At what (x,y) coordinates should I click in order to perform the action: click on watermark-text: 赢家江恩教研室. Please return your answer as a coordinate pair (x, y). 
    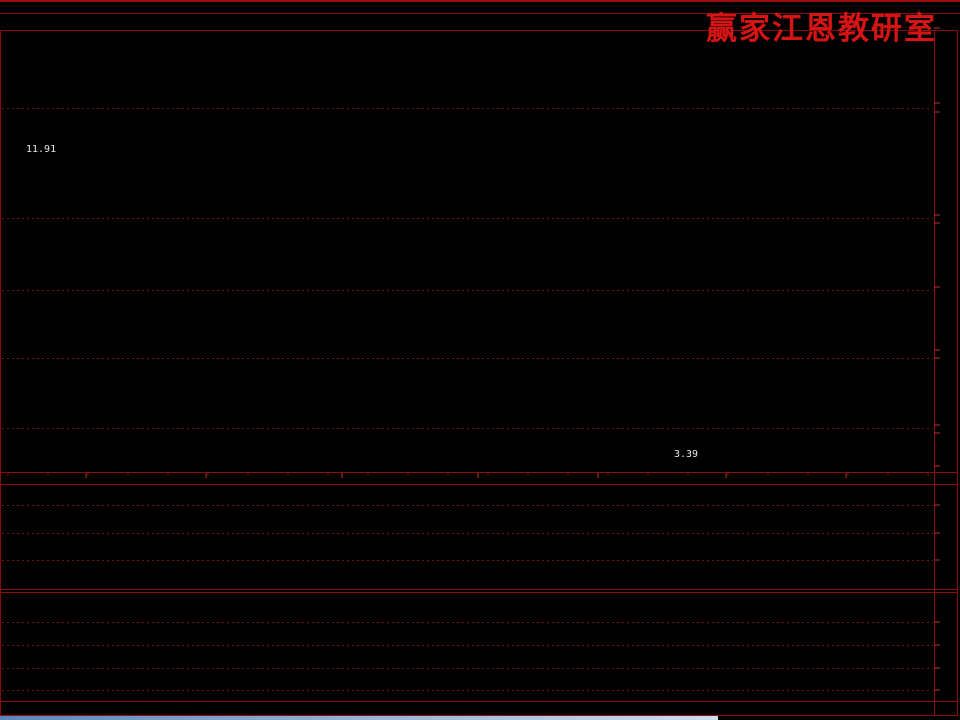
    Looking at the image, I should click on (821, 28).